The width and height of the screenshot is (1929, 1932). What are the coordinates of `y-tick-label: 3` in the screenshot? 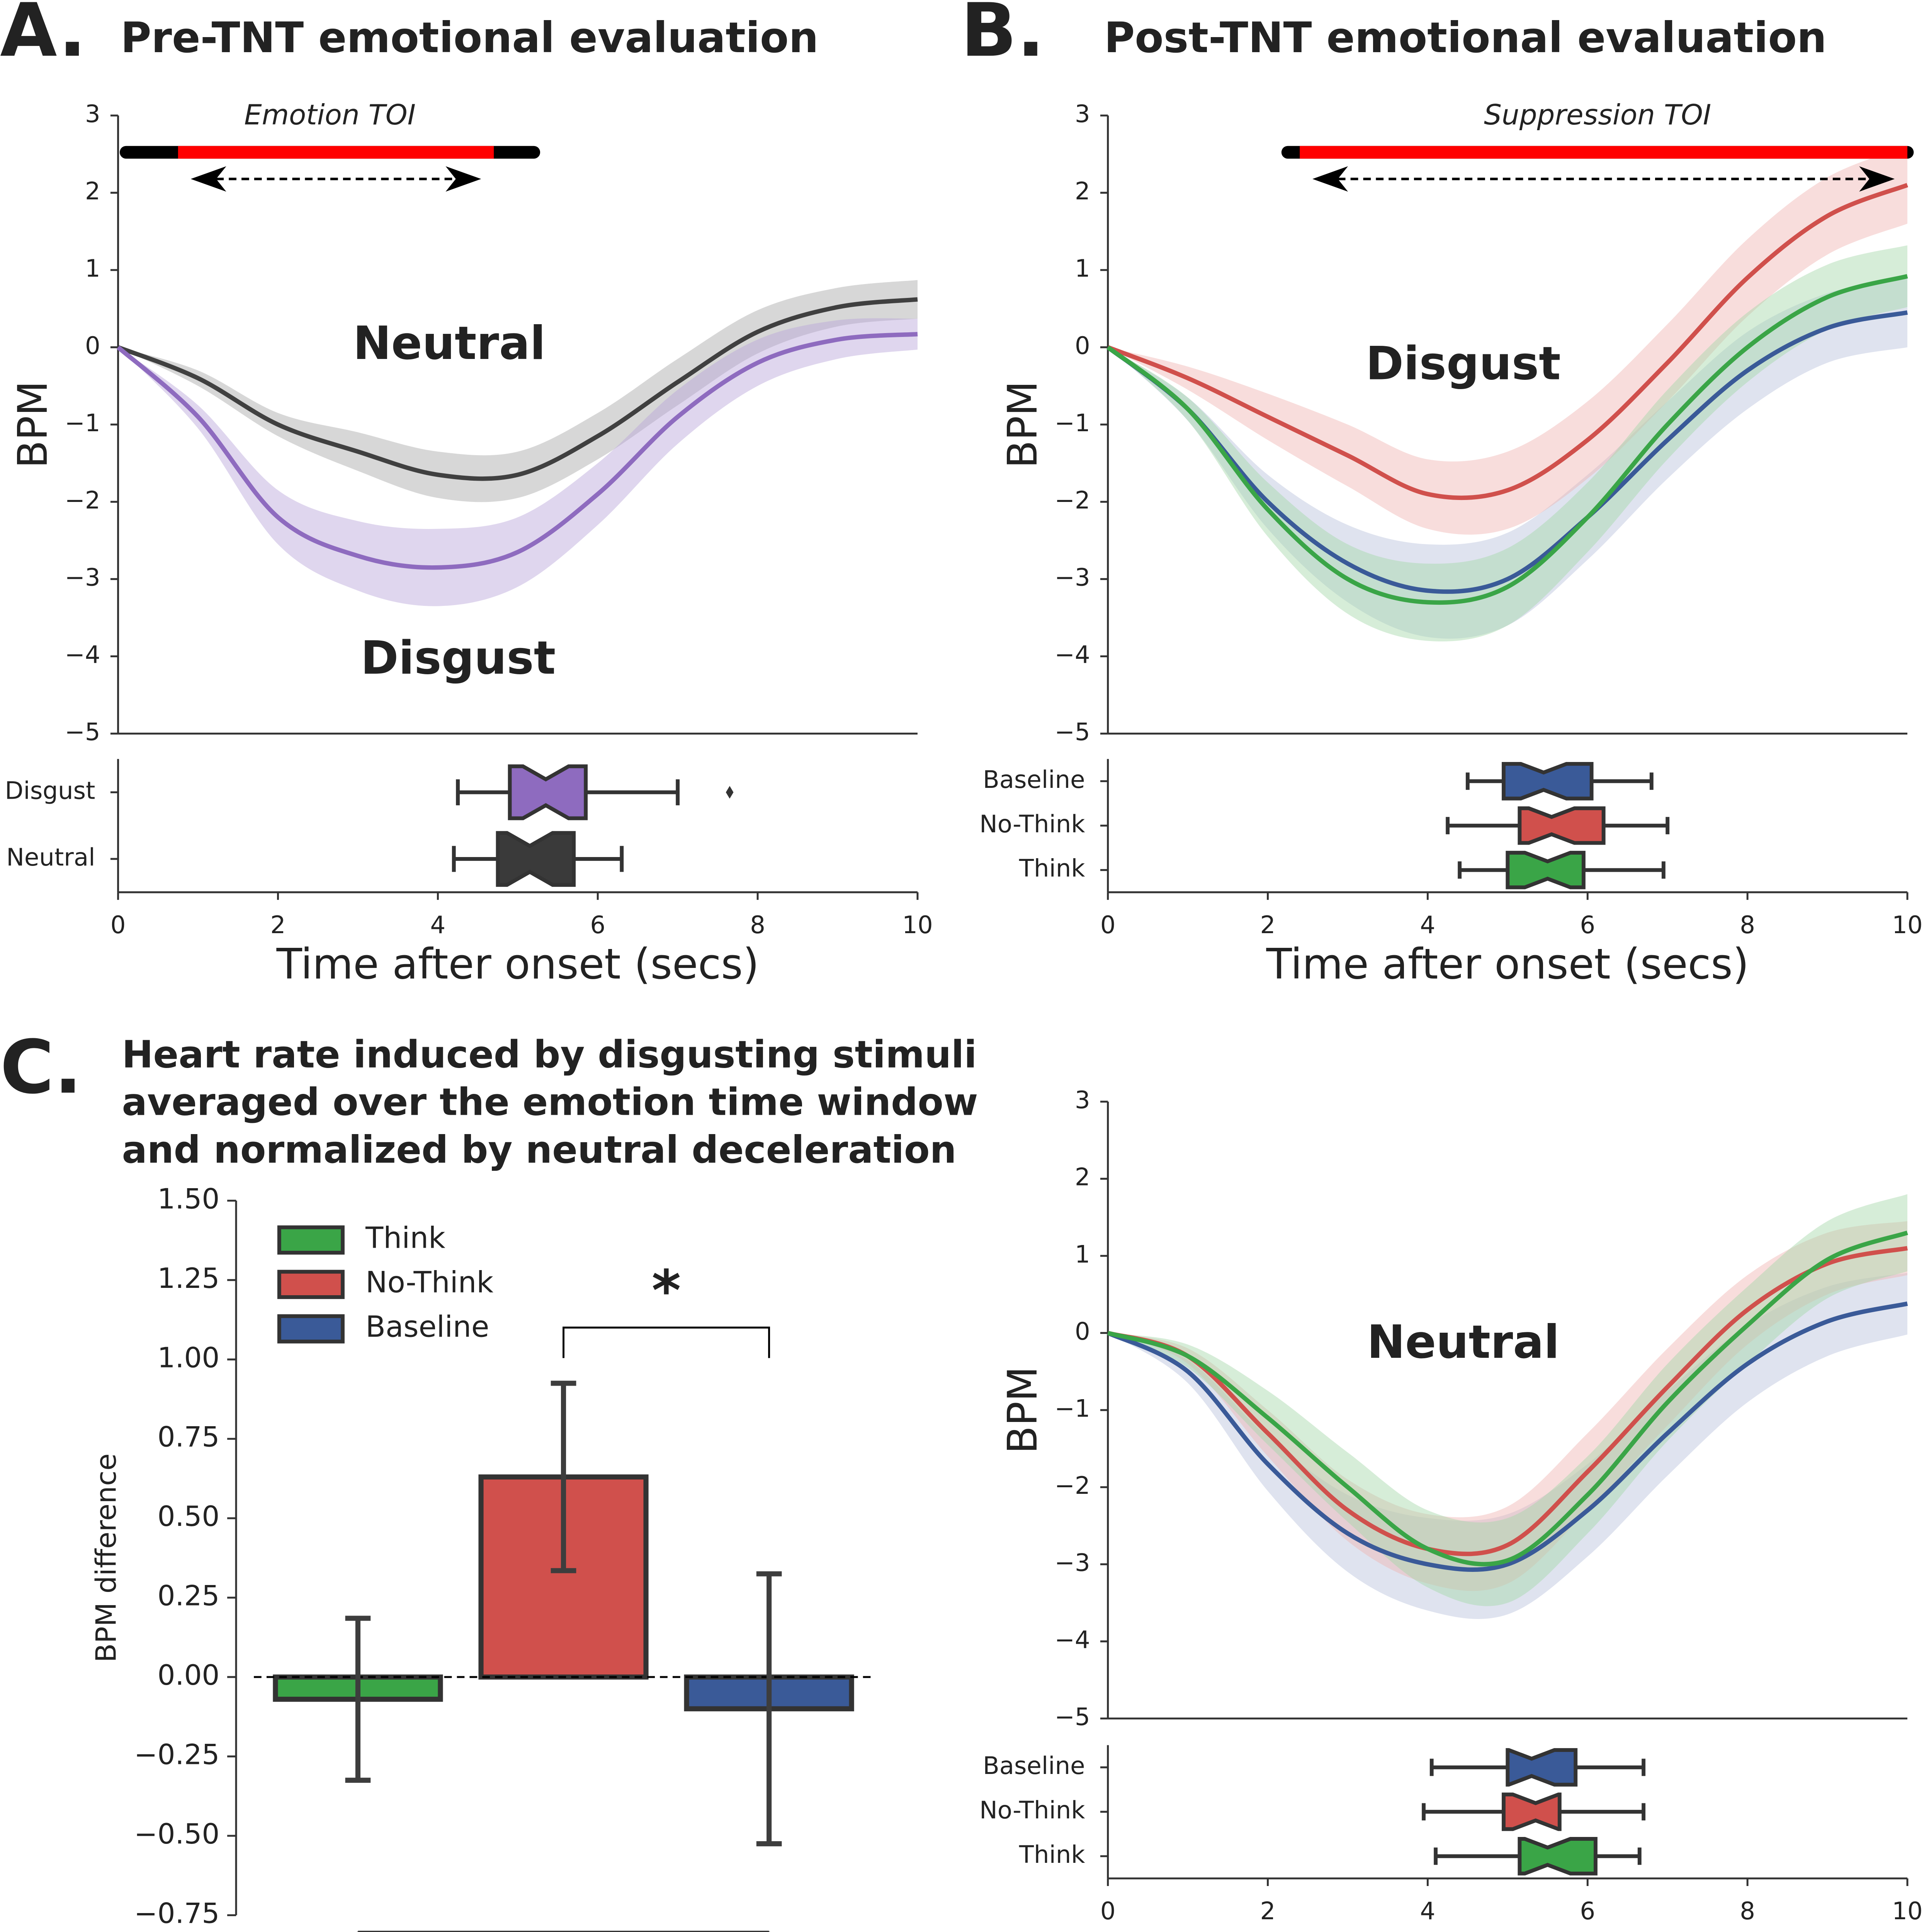 It's located at (92, 114).